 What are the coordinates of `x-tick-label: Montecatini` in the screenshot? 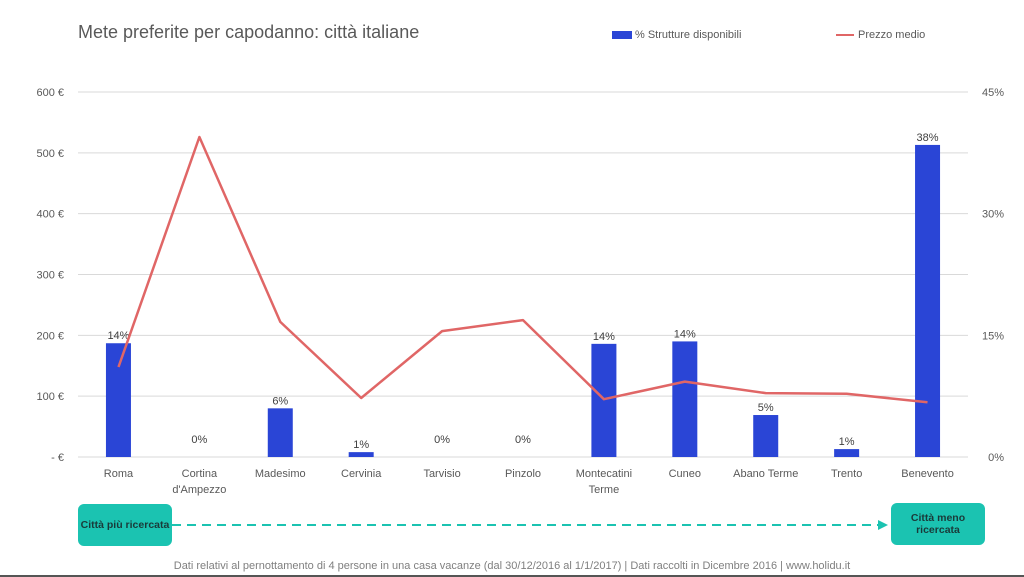 It's located at (604, 474).